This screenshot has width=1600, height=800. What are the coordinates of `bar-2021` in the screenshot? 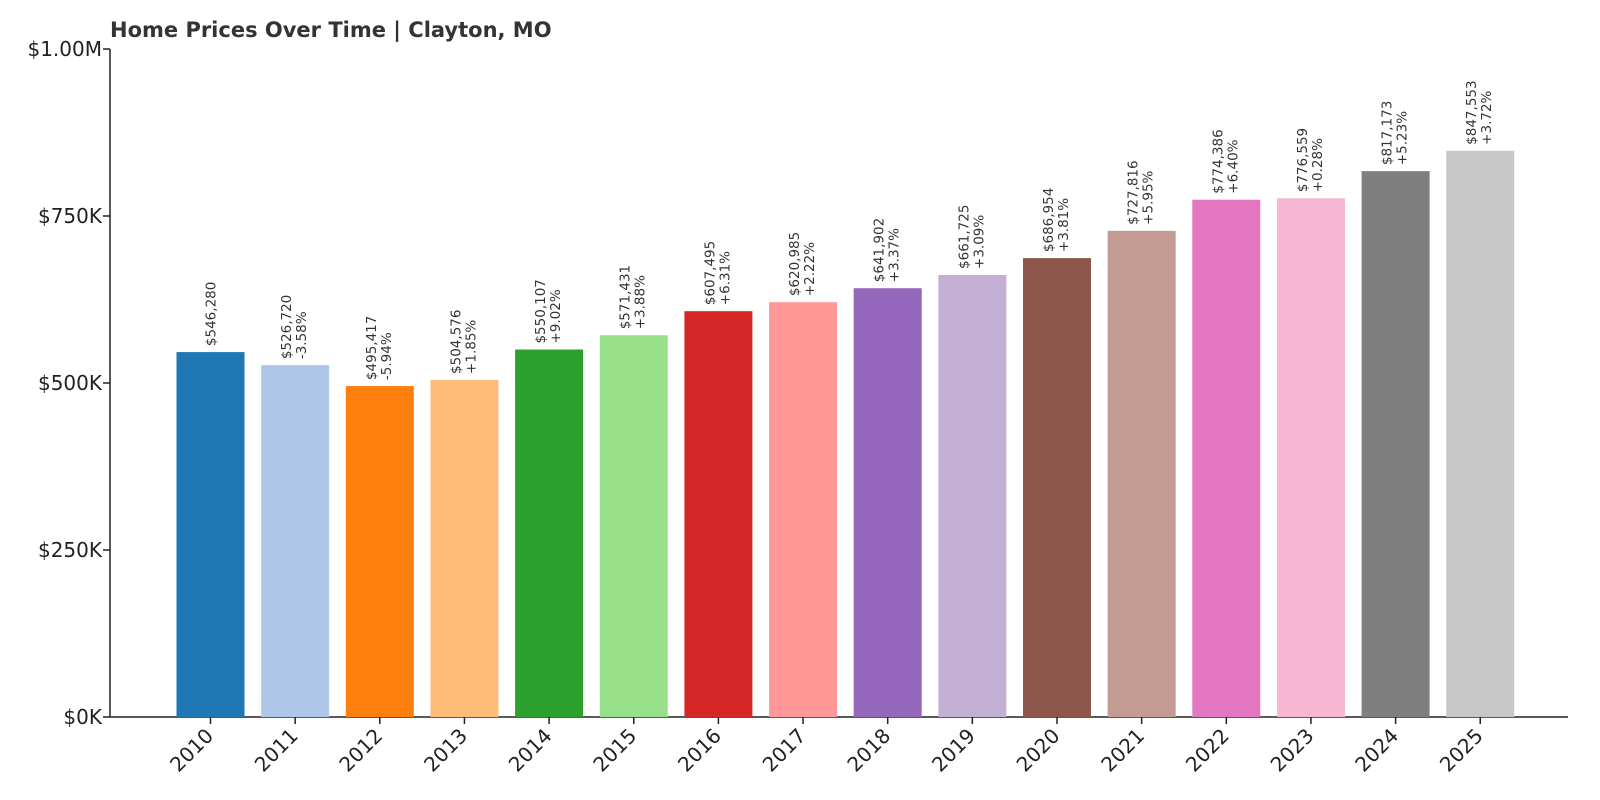 It's located at (1141, 473).